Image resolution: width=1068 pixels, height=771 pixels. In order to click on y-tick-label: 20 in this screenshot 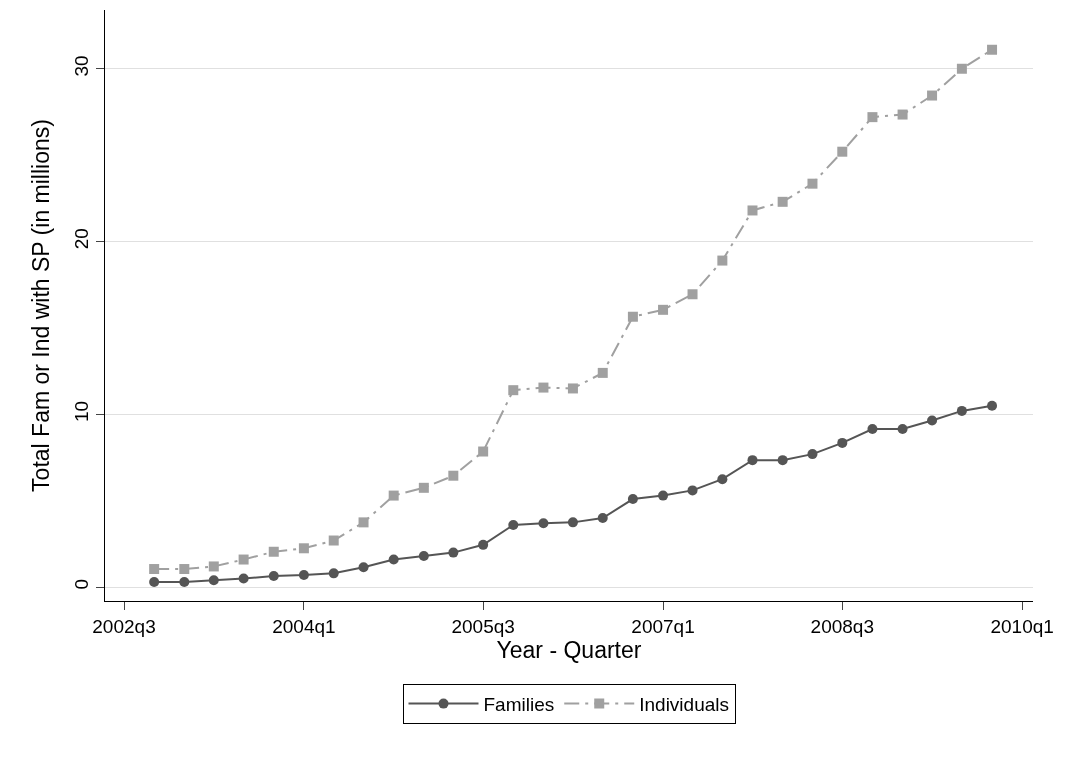, I will do `click(82, 239)`.